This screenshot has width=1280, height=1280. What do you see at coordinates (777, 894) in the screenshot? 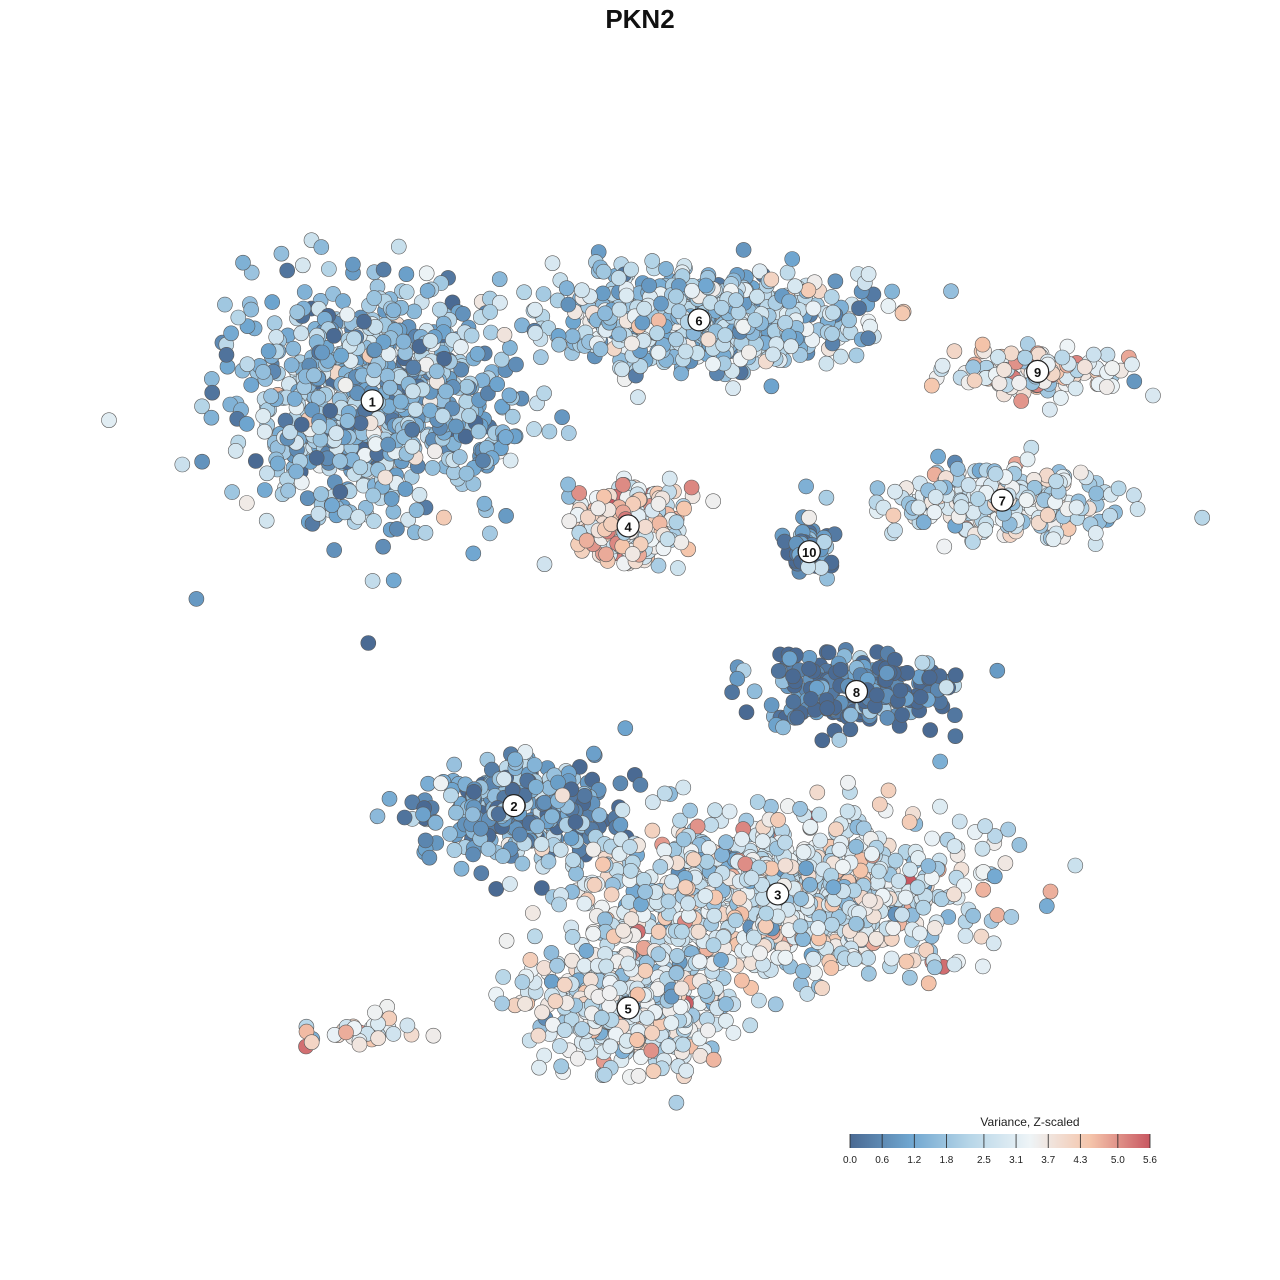
I see `cluster-label-text: 3` at bounding box center [777, 894].